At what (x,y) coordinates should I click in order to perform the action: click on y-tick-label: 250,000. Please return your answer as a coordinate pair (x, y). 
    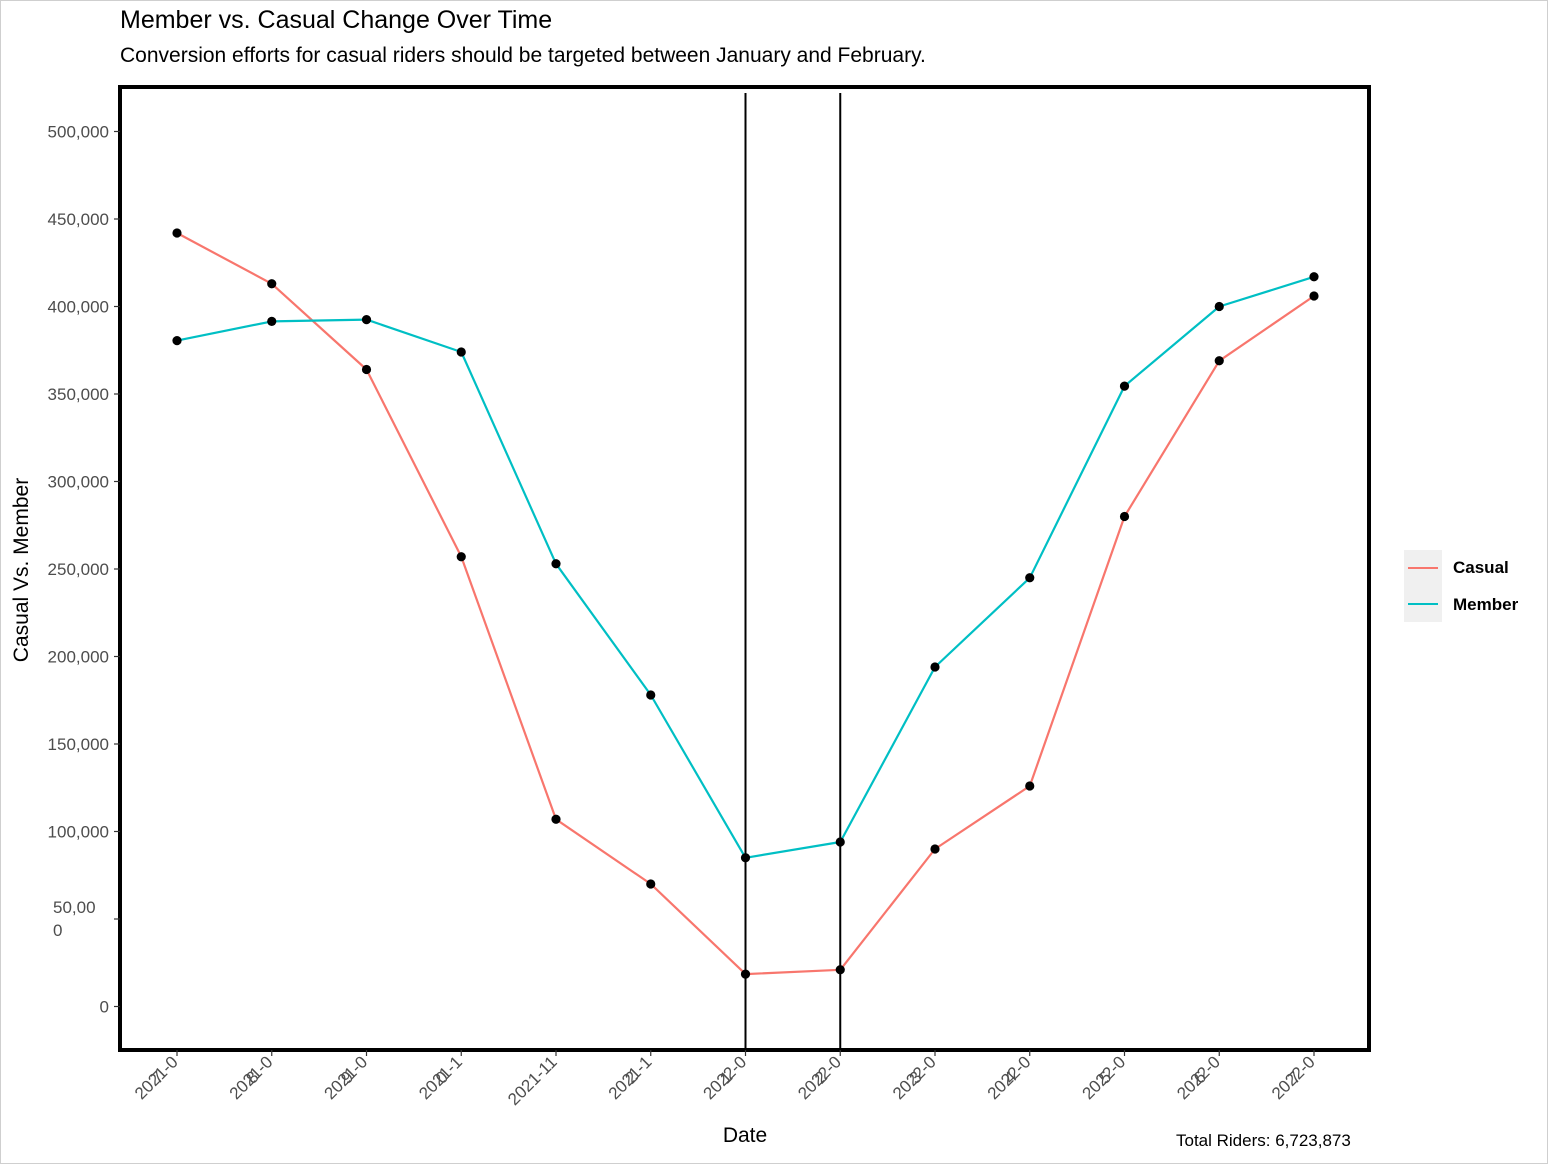
    Looking at the image, I should click on (78, 569).